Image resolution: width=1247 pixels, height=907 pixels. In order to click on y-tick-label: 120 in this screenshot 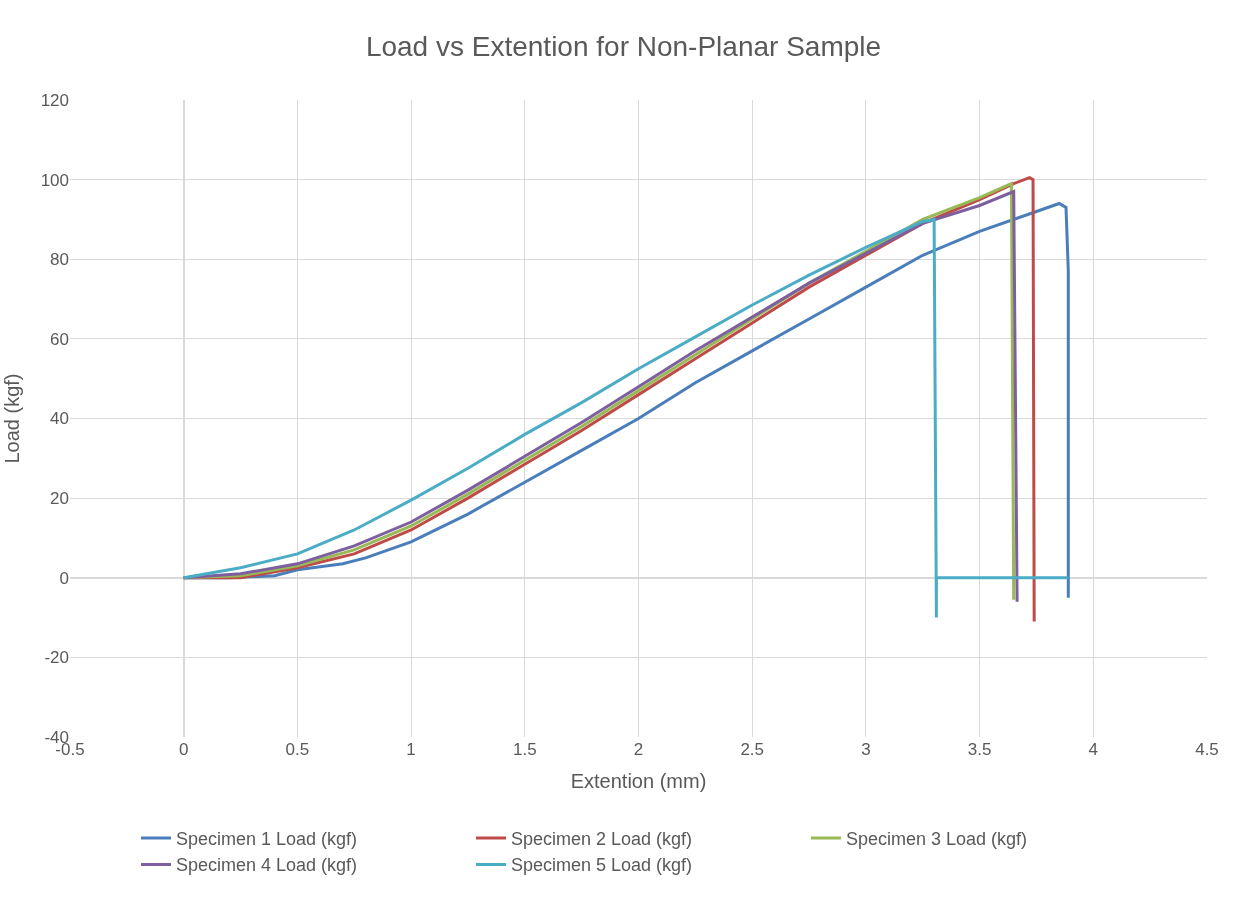, I will do `click(54, 100)`.